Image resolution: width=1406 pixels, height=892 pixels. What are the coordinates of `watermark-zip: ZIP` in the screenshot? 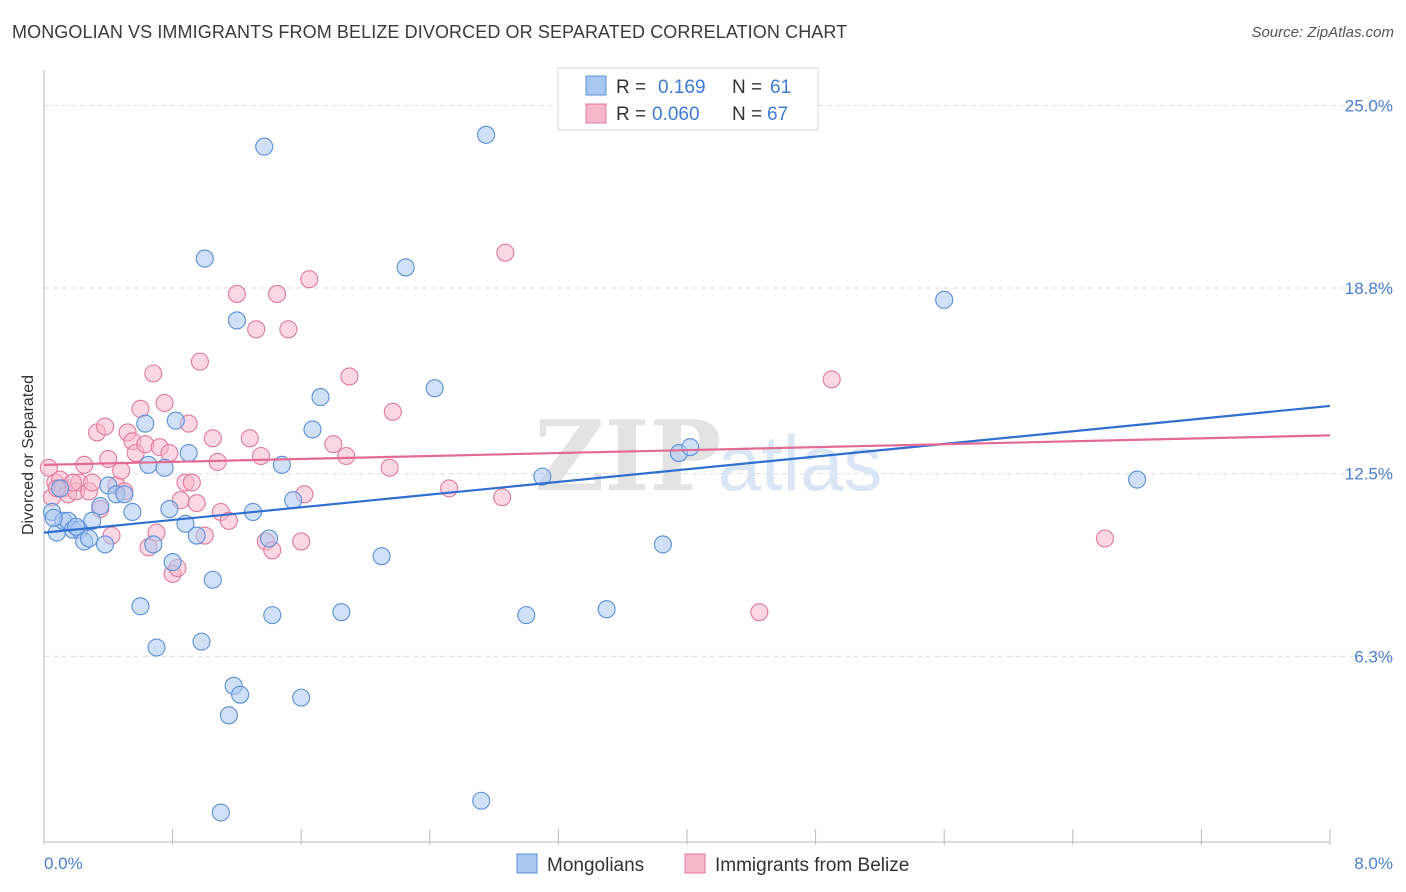 It's located at (627, 456).